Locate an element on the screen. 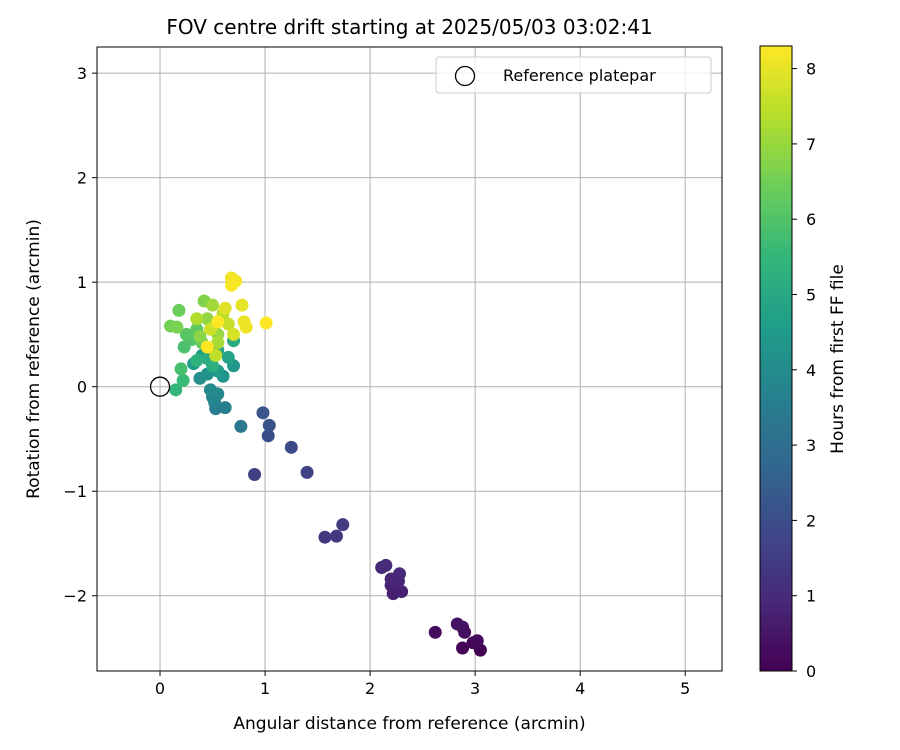 The width and height of the screenshot is (900, 750). legend-marker-icon is located at coordinates (465, 76).